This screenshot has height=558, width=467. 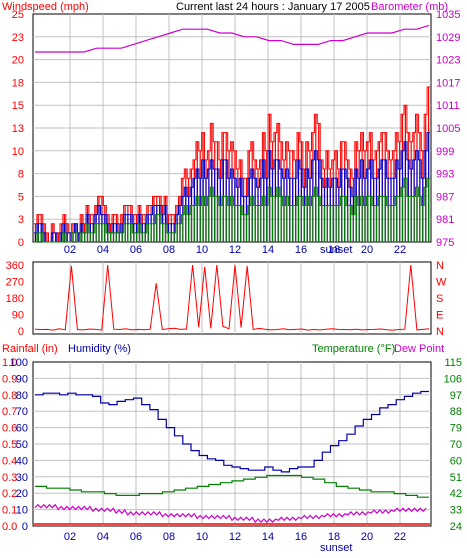 I want to click on climate-xtick-label: 20, so click(x=367, y=537).